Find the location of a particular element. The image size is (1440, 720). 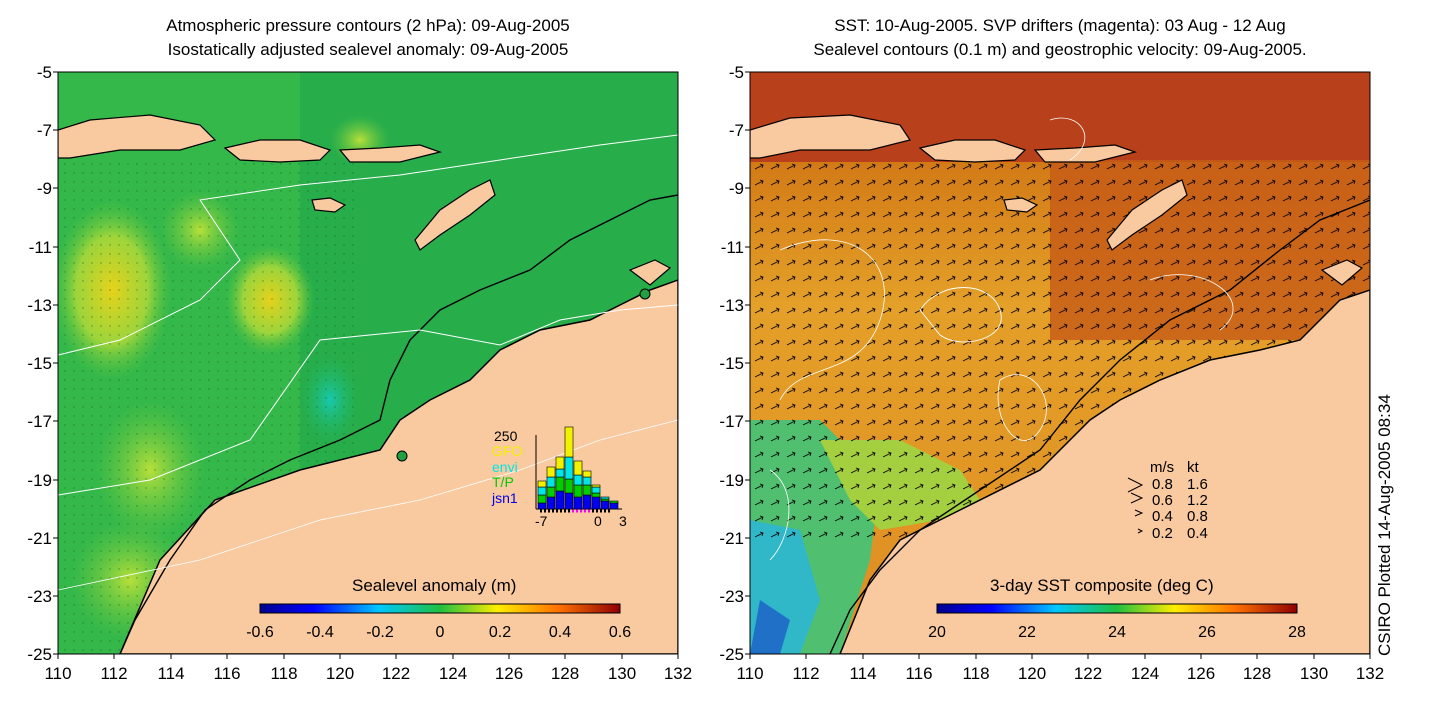

colorbar-tick: 0 is located at coordinates (440, 632).